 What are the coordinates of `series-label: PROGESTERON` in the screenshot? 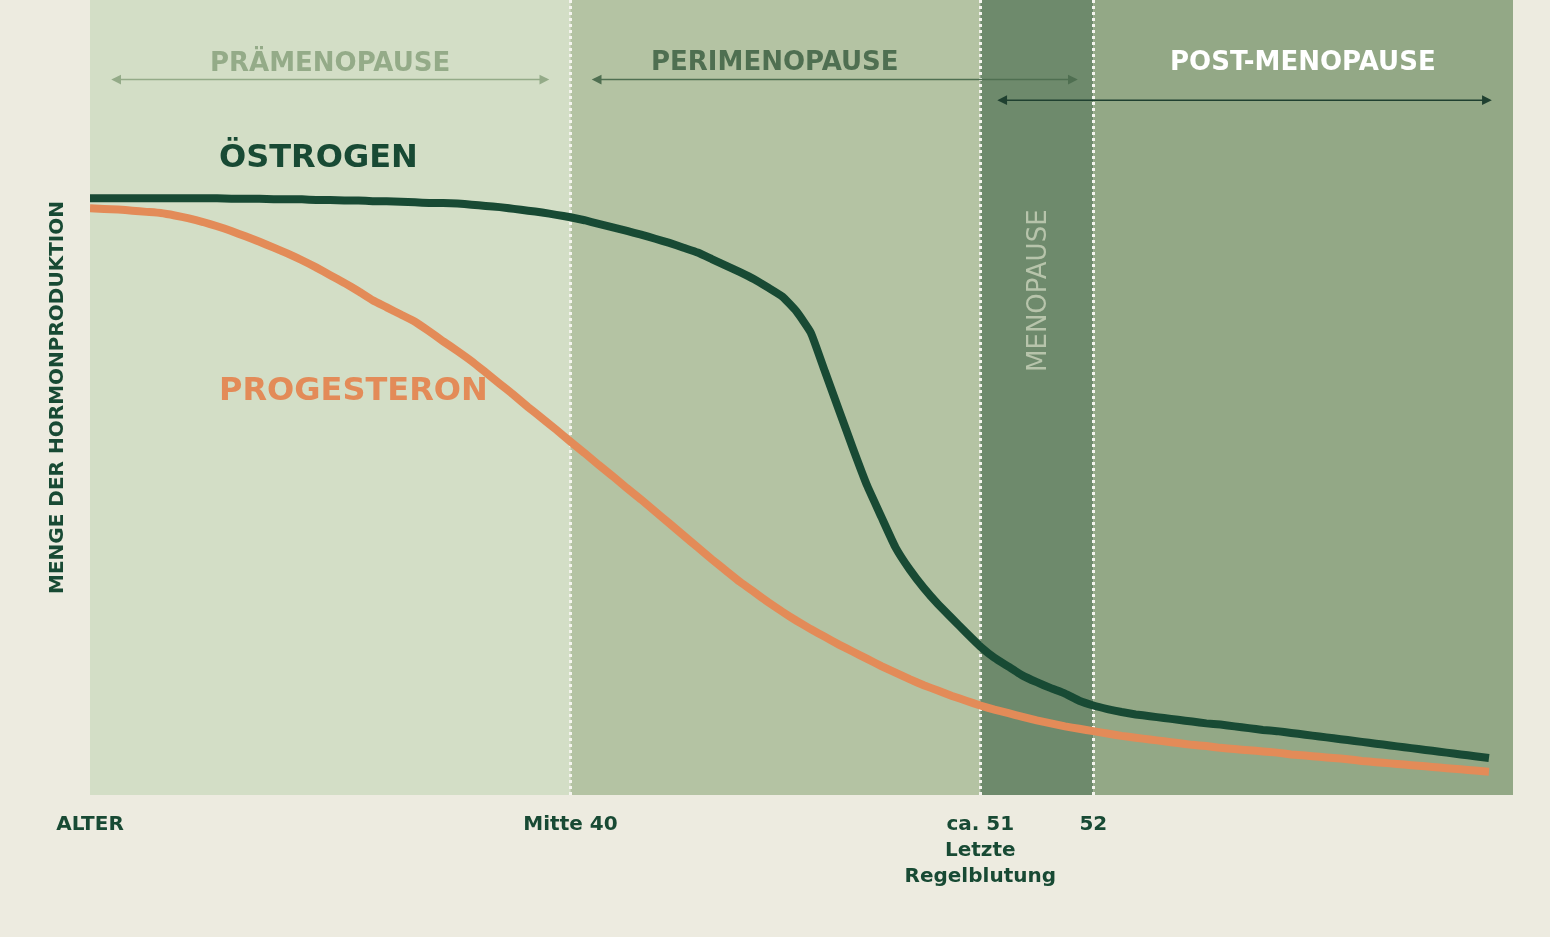 It's located at (353, 389).